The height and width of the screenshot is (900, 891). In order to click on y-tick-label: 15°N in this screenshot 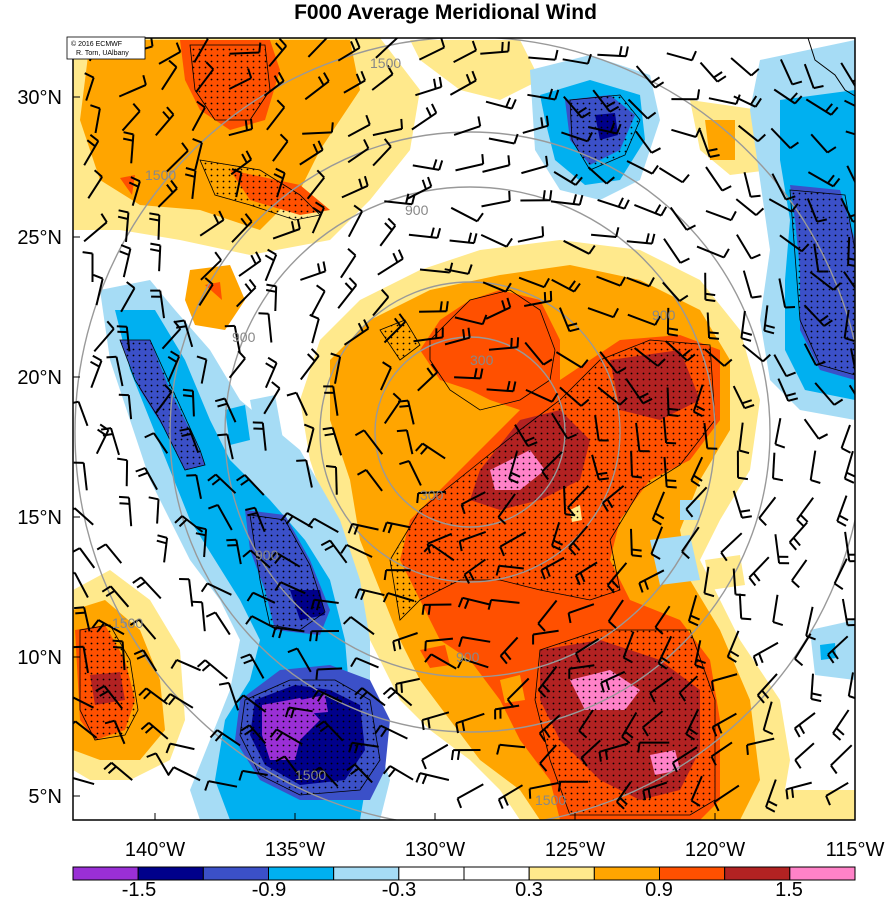, I will do `click(39, 518)`.